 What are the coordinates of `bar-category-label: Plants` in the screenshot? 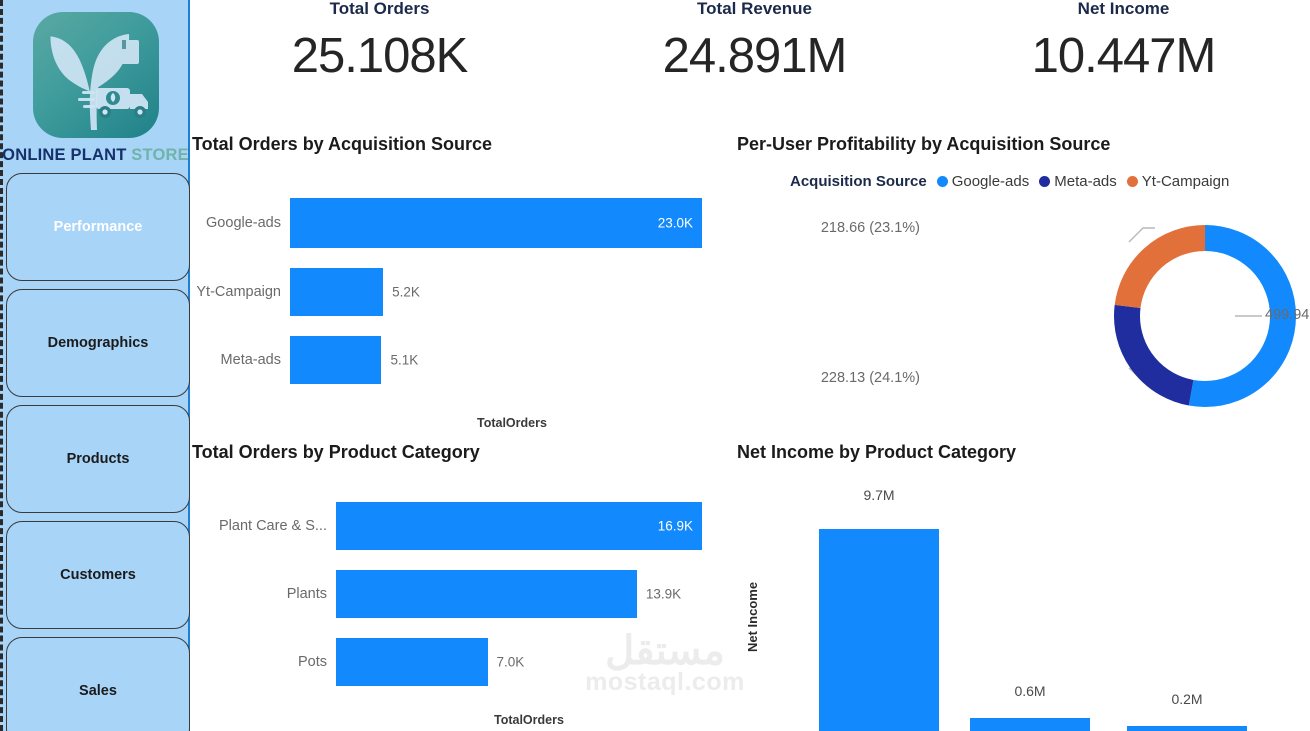 It's located at (306, 594).